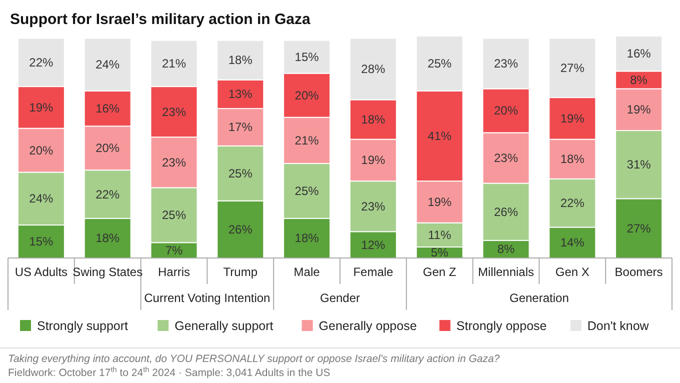 The width and height of the screenshot is (680, 383). What do you see at coordinates (240, 127) in the screenshot?
I see `data-label: 17%` at bounding box center [240, 127].